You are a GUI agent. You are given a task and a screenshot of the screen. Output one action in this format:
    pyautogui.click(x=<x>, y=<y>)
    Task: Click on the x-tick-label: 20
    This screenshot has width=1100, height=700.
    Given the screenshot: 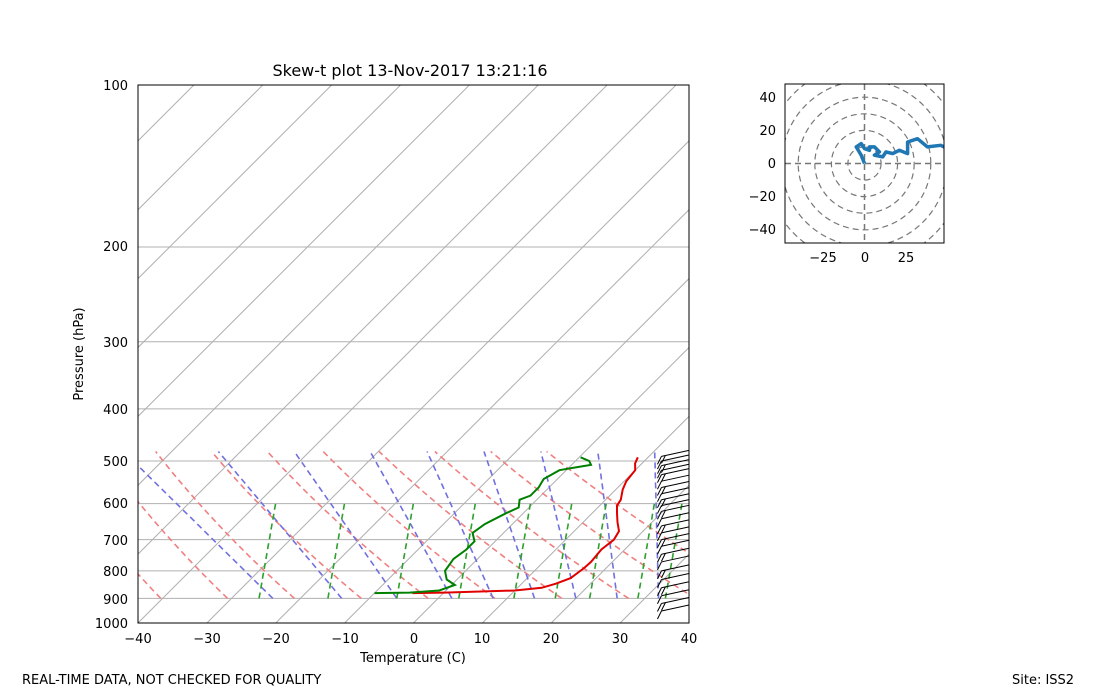 What is the action you would take?
    pyautogui.click(x=551, y=639)
    